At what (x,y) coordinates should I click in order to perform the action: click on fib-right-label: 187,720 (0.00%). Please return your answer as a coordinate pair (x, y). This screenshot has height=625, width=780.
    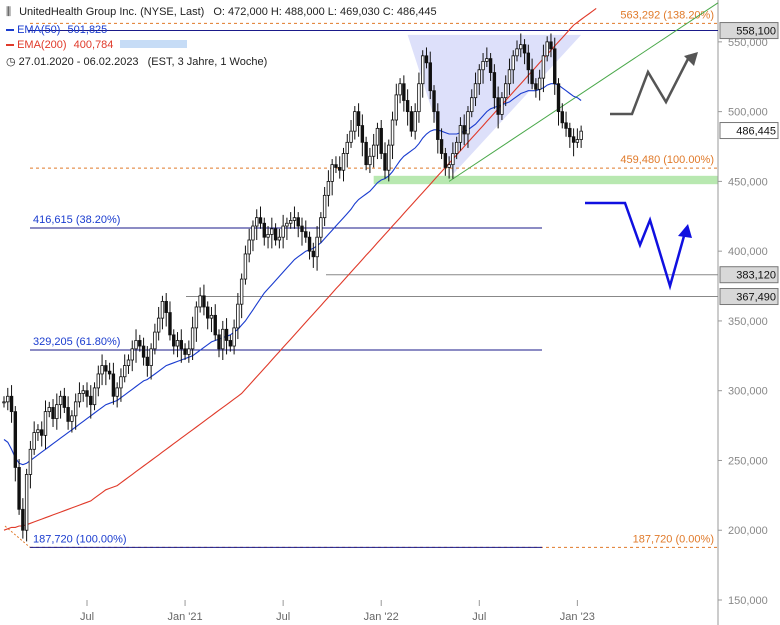
    Looking at the image, I should click on (673, 539).